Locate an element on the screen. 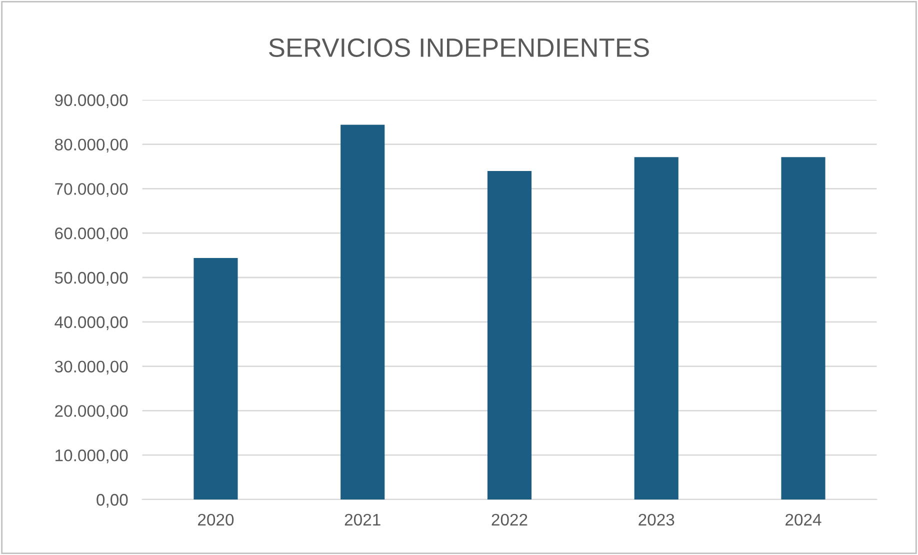  x-tick-label: 2024 is located at coordinates (804, 520).